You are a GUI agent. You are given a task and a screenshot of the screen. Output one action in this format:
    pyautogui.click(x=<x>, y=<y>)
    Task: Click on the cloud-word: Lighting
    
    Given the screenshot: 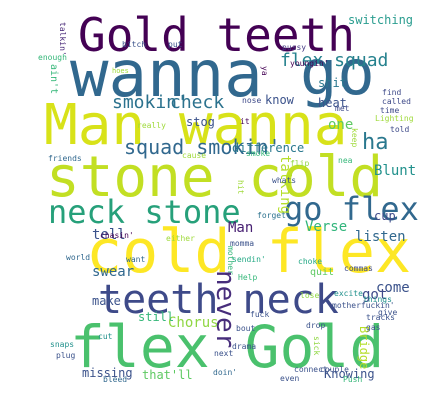 What is the action you would take?
    pyautogui.click(x=394, y=118)
    